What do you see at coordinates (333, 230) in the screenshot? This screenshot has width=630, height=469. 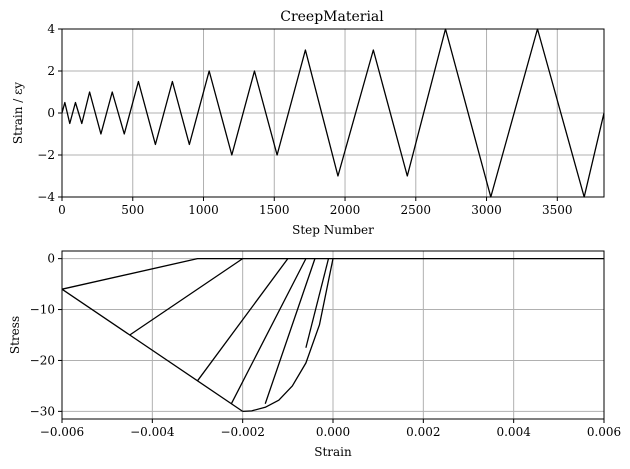 I see `x-axis-label-top: Step Number` at bounding box center [333, 230].